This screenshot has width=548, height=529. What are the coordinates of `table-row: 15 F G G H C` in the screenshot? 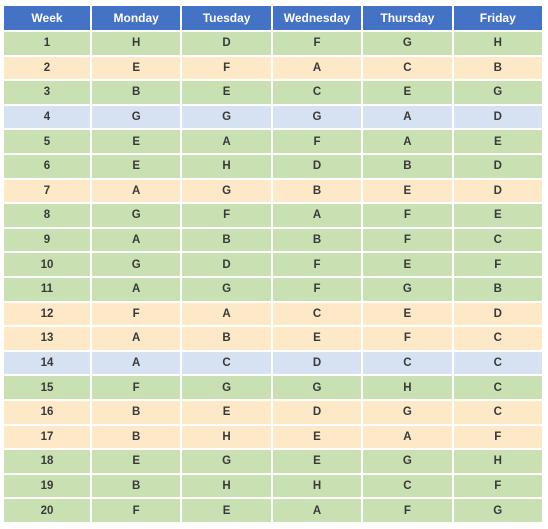 It's located at (273, 387).